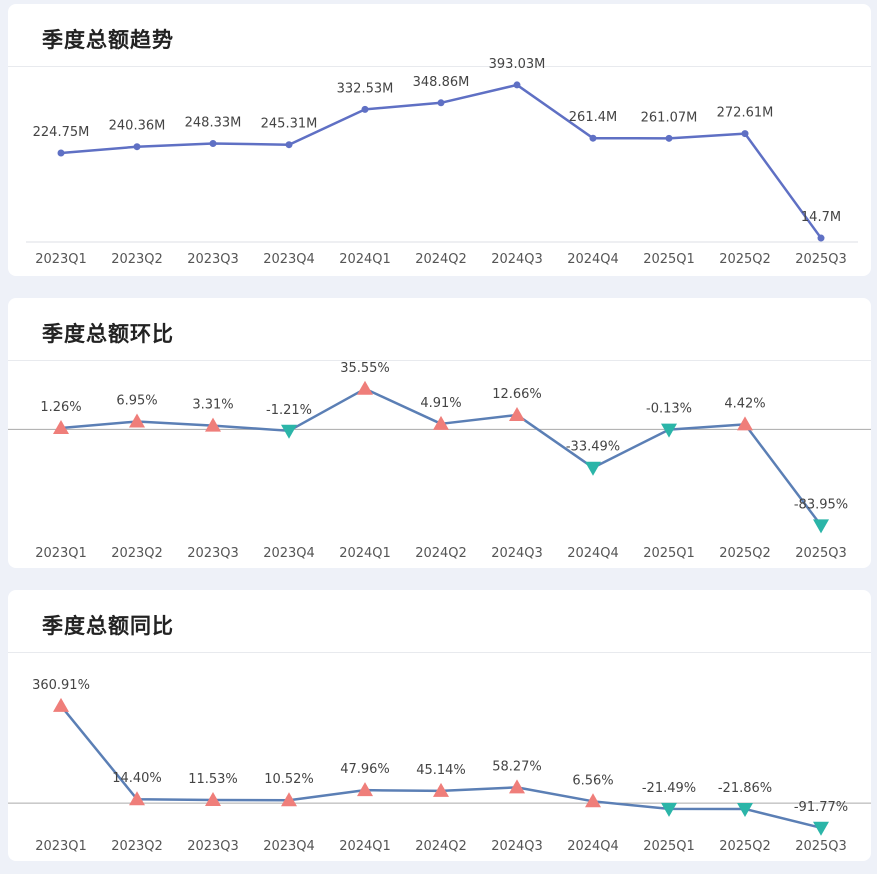 This screenshot has height=874, width=877. Describe the element at coordinates (517, 64) in the screenshot. I see `data-label: 393.03M` at that location.